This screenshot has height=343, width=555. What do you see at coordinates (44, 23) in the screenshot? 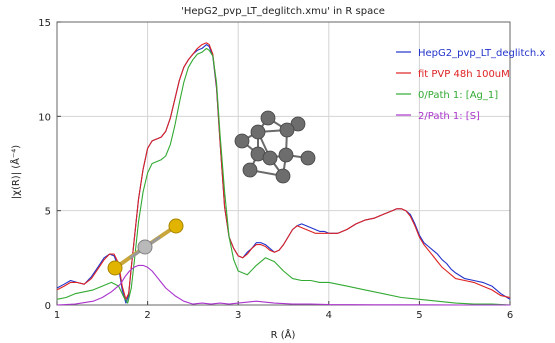
I see `y-tick-label: 15` at bounding box center [44, 23].